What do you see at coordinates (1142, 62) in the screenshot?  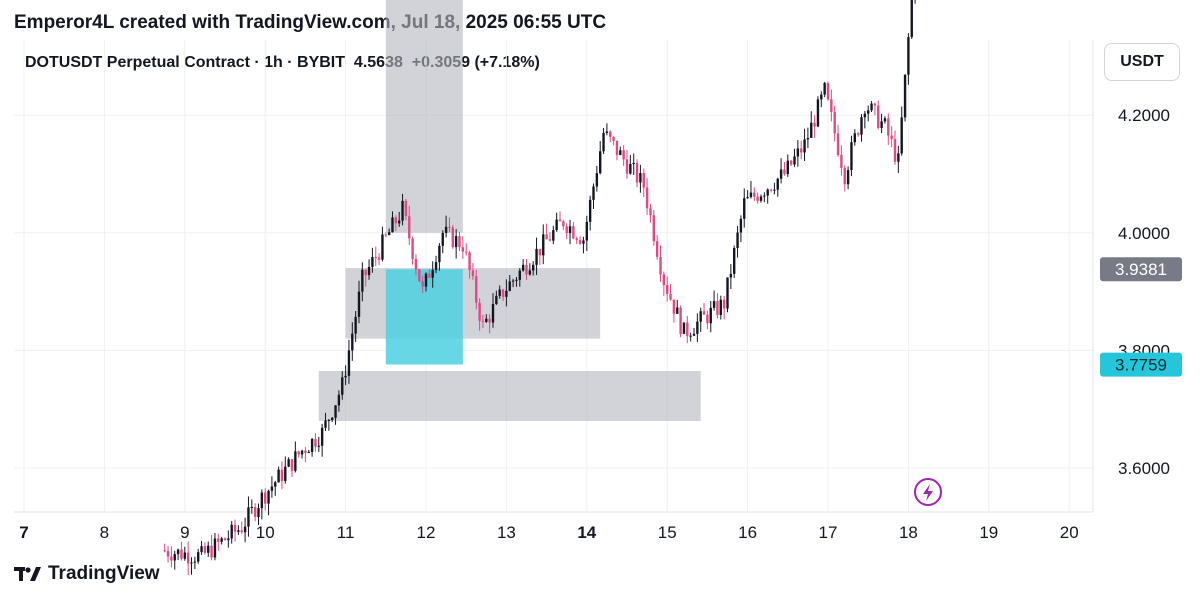 I see `currency-button: USDT` at bounding box center [1142, 62].